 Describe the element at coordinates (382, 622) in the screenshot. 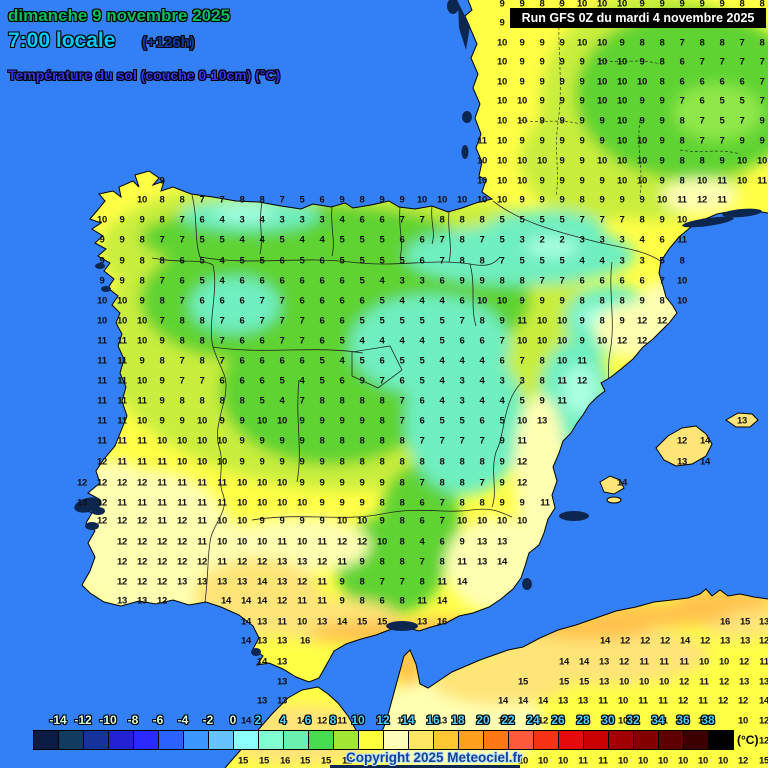

I see `grid-value: 15` at that location.